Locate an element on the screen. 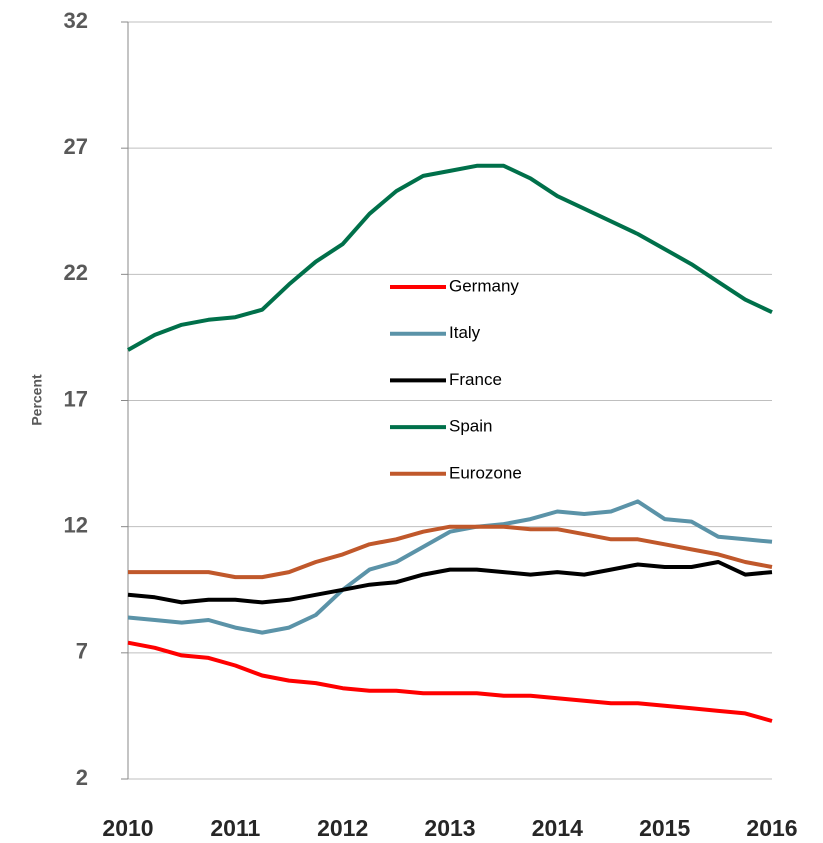 The image size is (823, 843). legend-label: Germany is located at coordinates (484, 285).